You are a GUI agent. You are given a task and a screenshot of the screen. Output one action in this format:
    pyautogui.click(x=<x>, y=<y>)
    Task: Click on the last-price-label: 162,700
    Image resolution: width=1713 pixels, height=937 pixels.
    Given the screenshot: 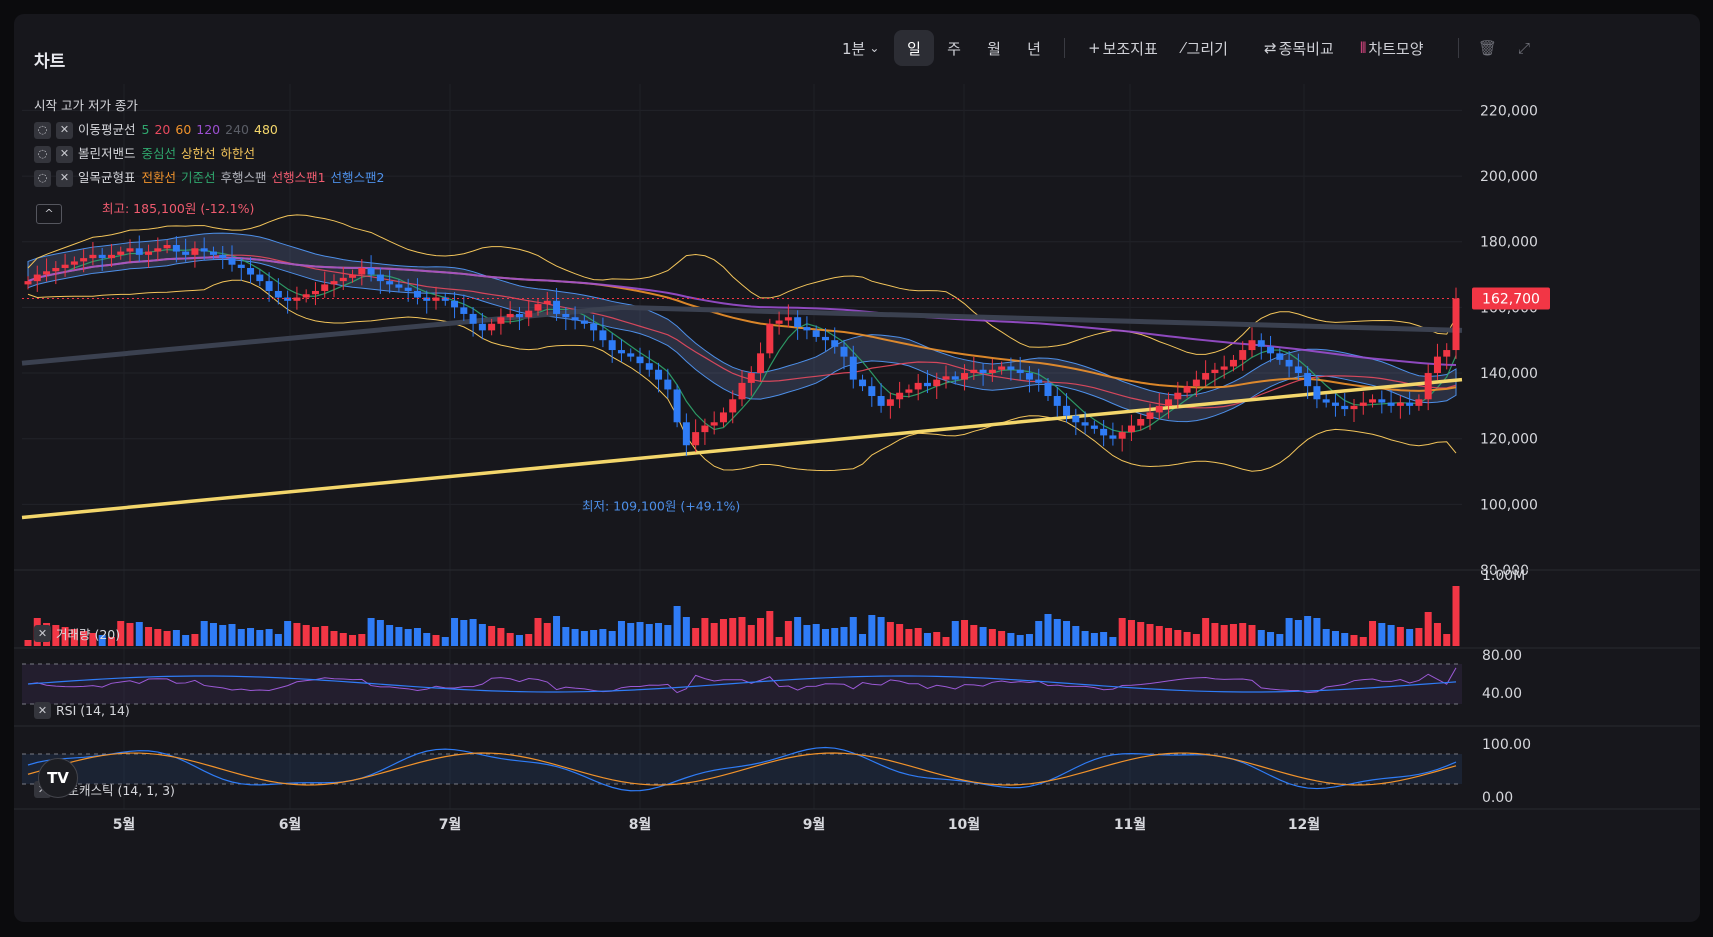 What is the action you would take?
    pyautogui.click(x=1511, y=300)
    